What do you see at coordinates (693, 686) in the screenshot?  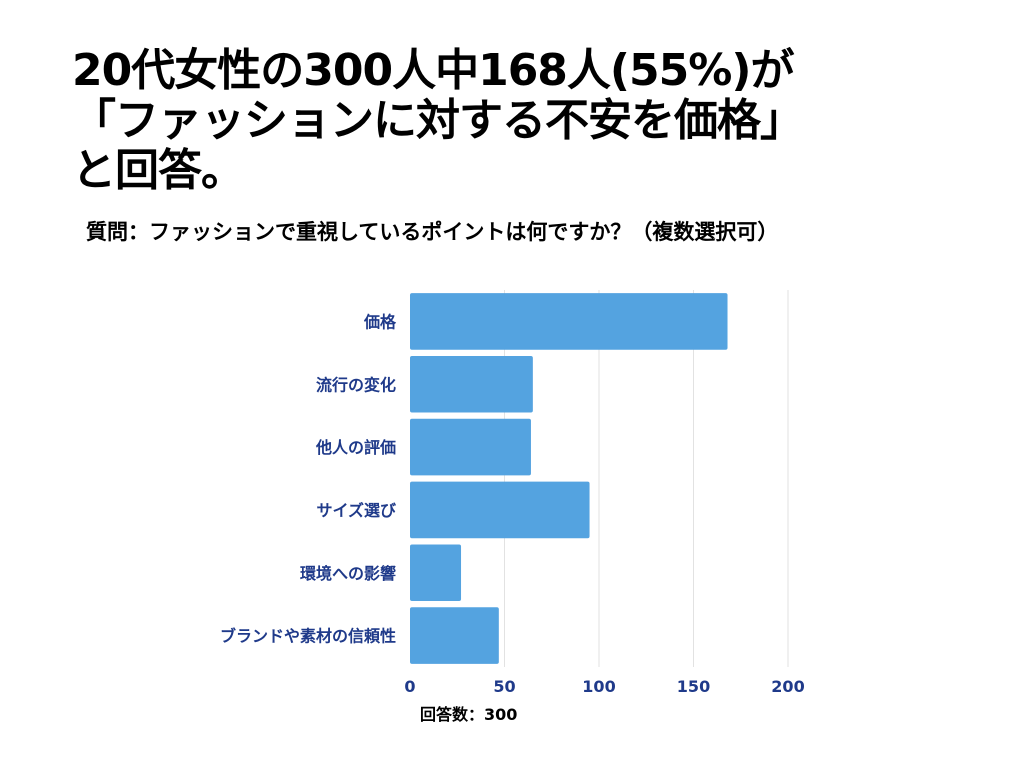 I see `x-tick-label: 150` at bounding box center [693, 686].